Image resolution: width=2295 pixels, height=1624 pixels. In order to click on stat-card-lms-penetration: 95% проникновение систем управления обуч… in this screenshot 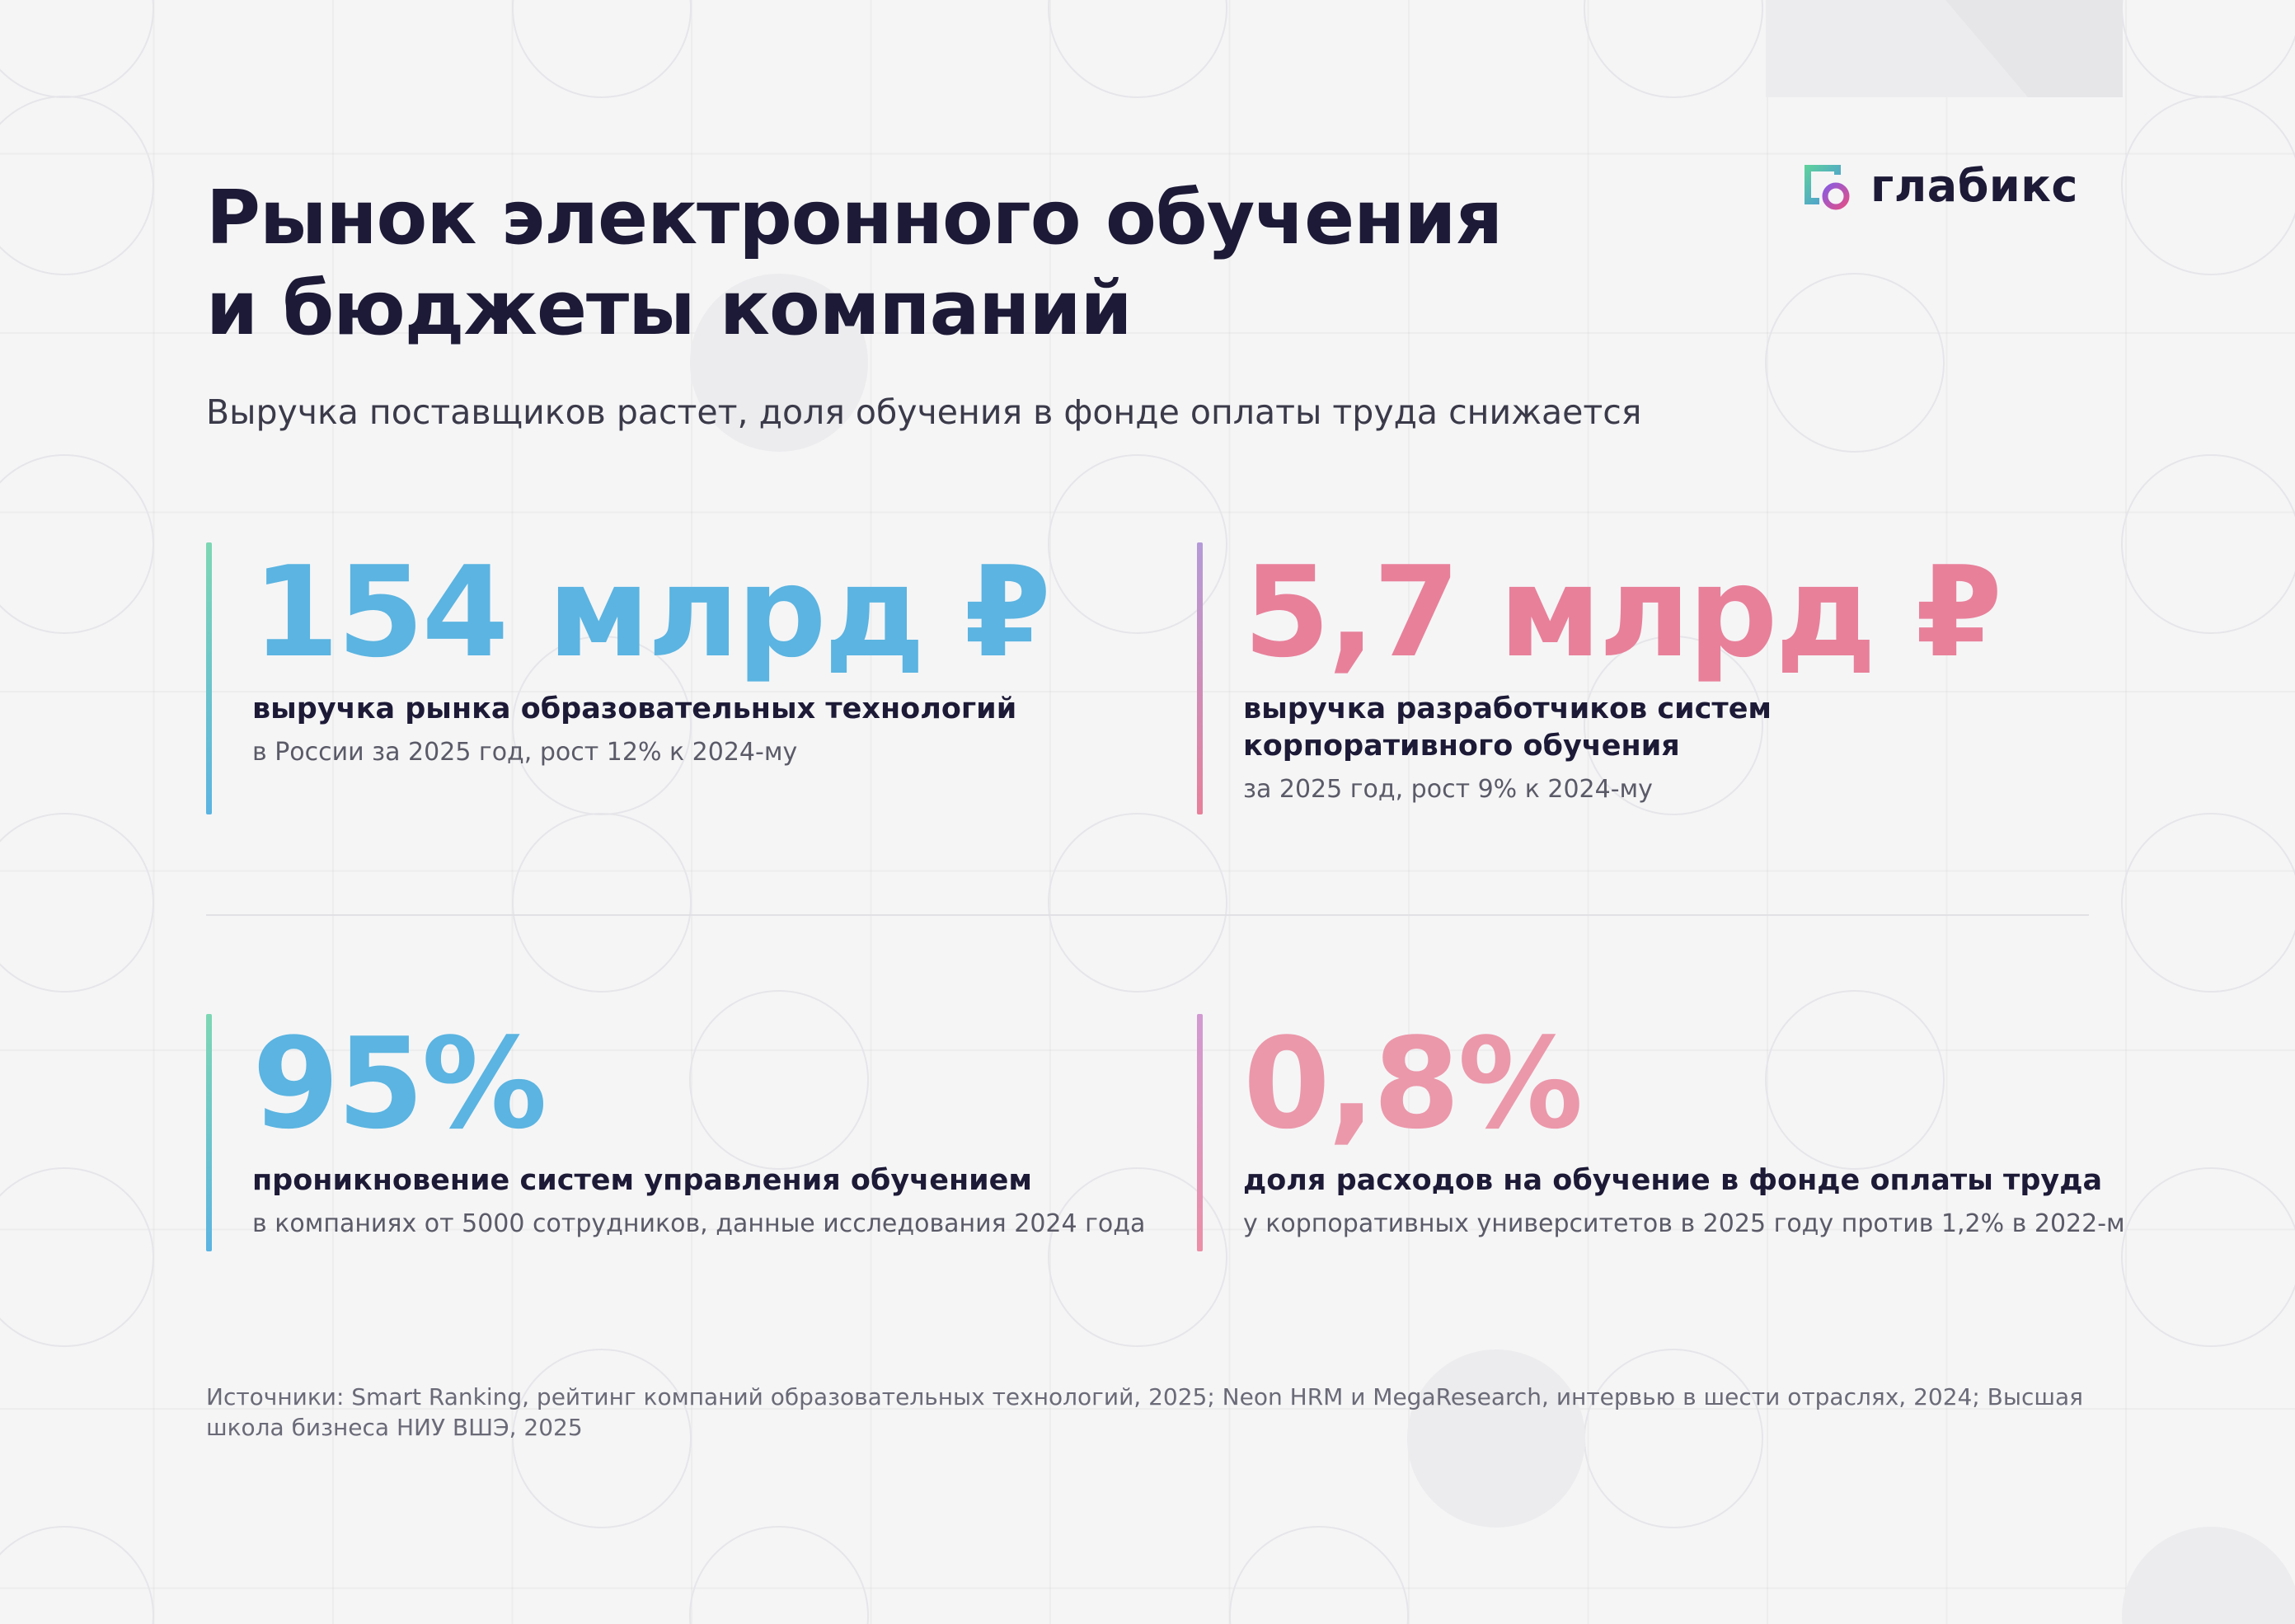, I will do `click(695, 1133)`.